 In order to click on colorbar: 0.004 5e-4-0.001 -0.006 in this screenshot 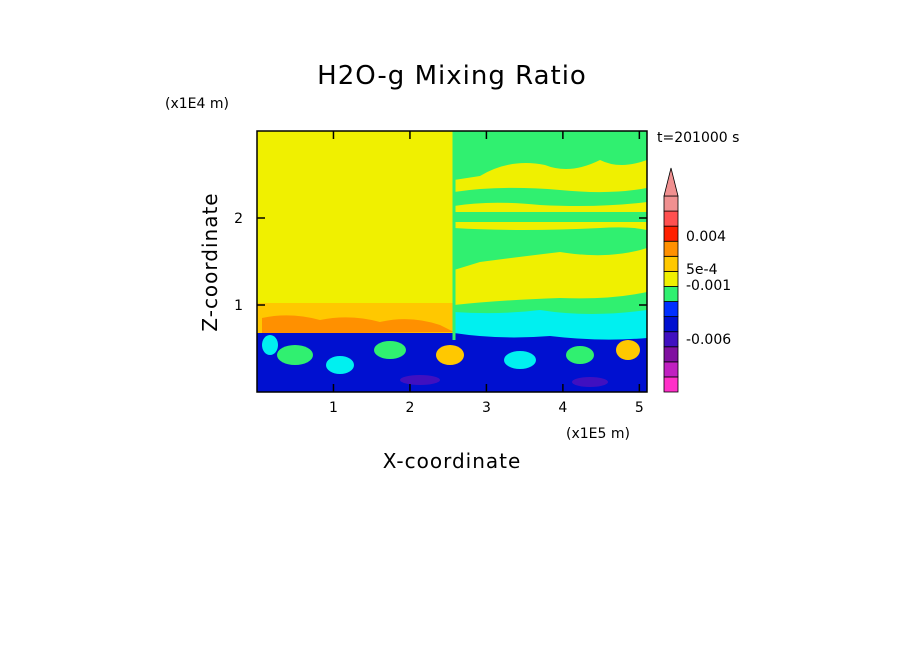, I will do `click(697, 280)`.